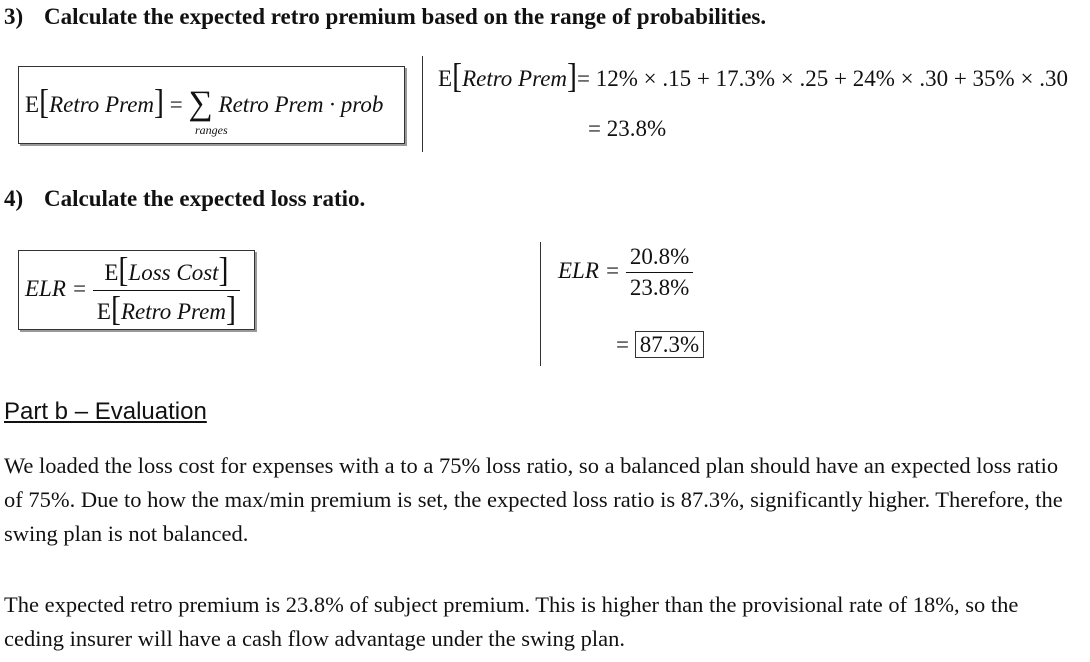 Image resolution: width=1090 pixels, height=662 pixels. I want to click on step4-number: 4), so click(14, 198).